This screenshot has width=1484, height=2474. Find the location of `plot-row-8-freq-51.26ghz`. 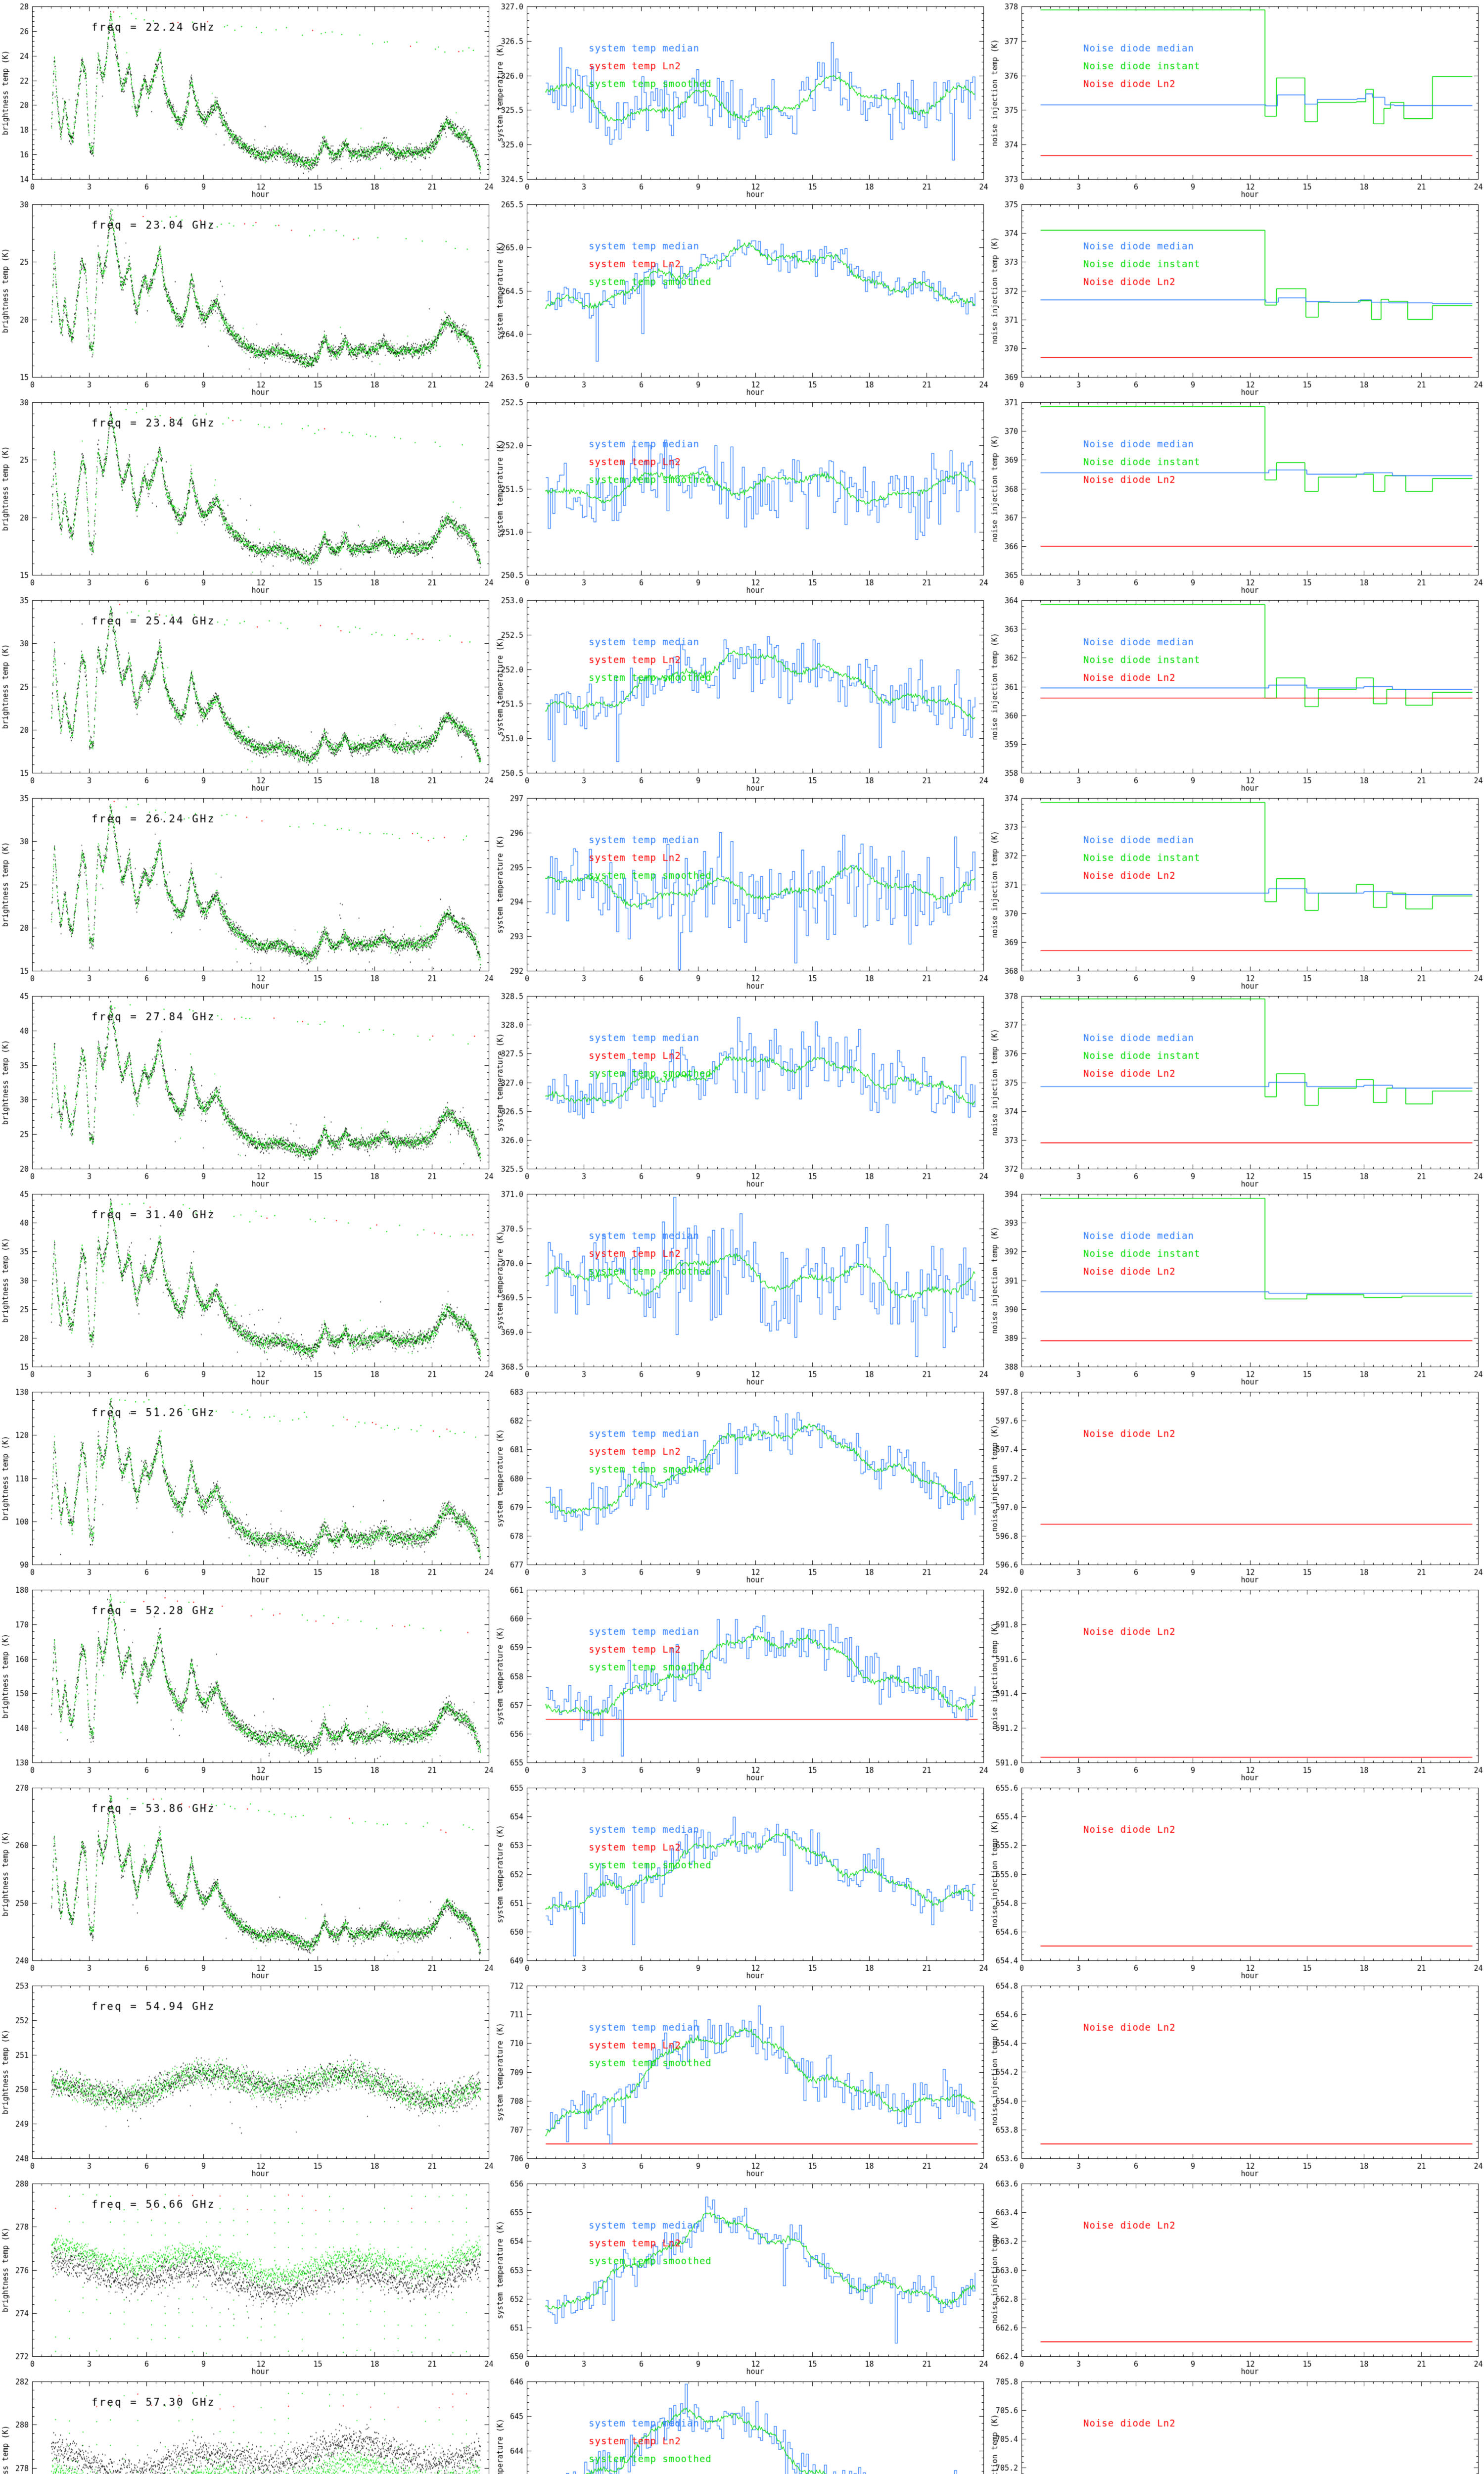

plot-row-8-freq-51.26ghz is located at coordinates (742, 1484).